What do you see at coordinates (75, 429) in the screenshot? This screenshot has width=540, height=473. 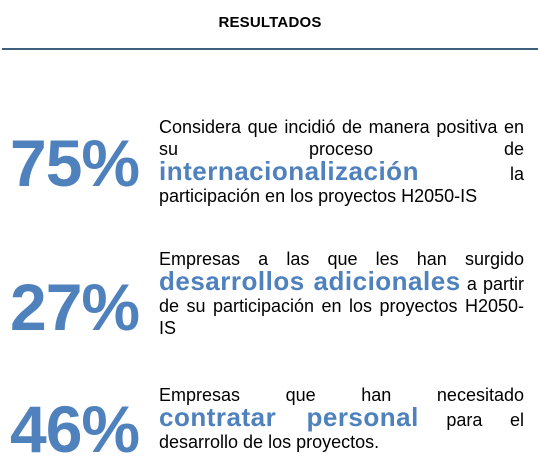 I see `stat-value: 46%` at bounding box center [75, 429].